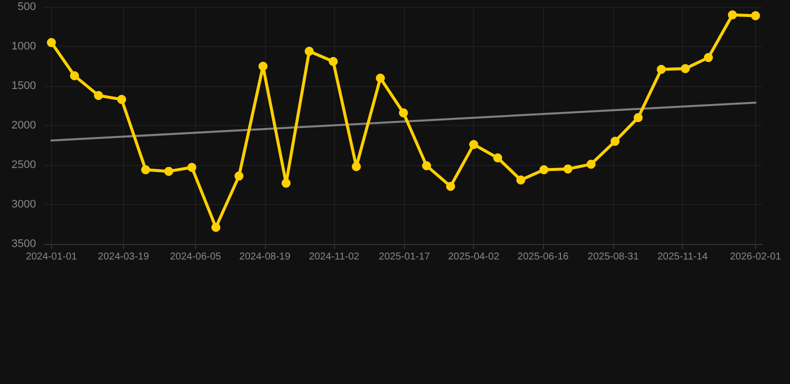 This screenshot has width=790, height=384. Describe the element at coordinates (196, 257) in the screenshot. I see `x-tick-label: 2024-06-05` at that location.